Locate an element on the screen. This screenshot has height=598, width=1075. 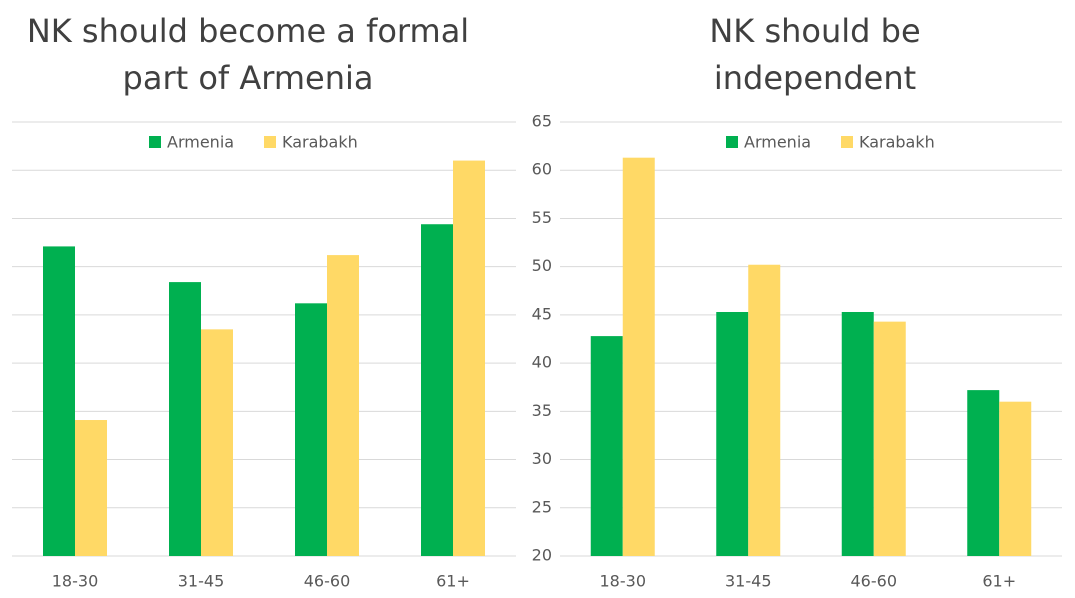
chart-title: independent is located at coordinates (815, 78).